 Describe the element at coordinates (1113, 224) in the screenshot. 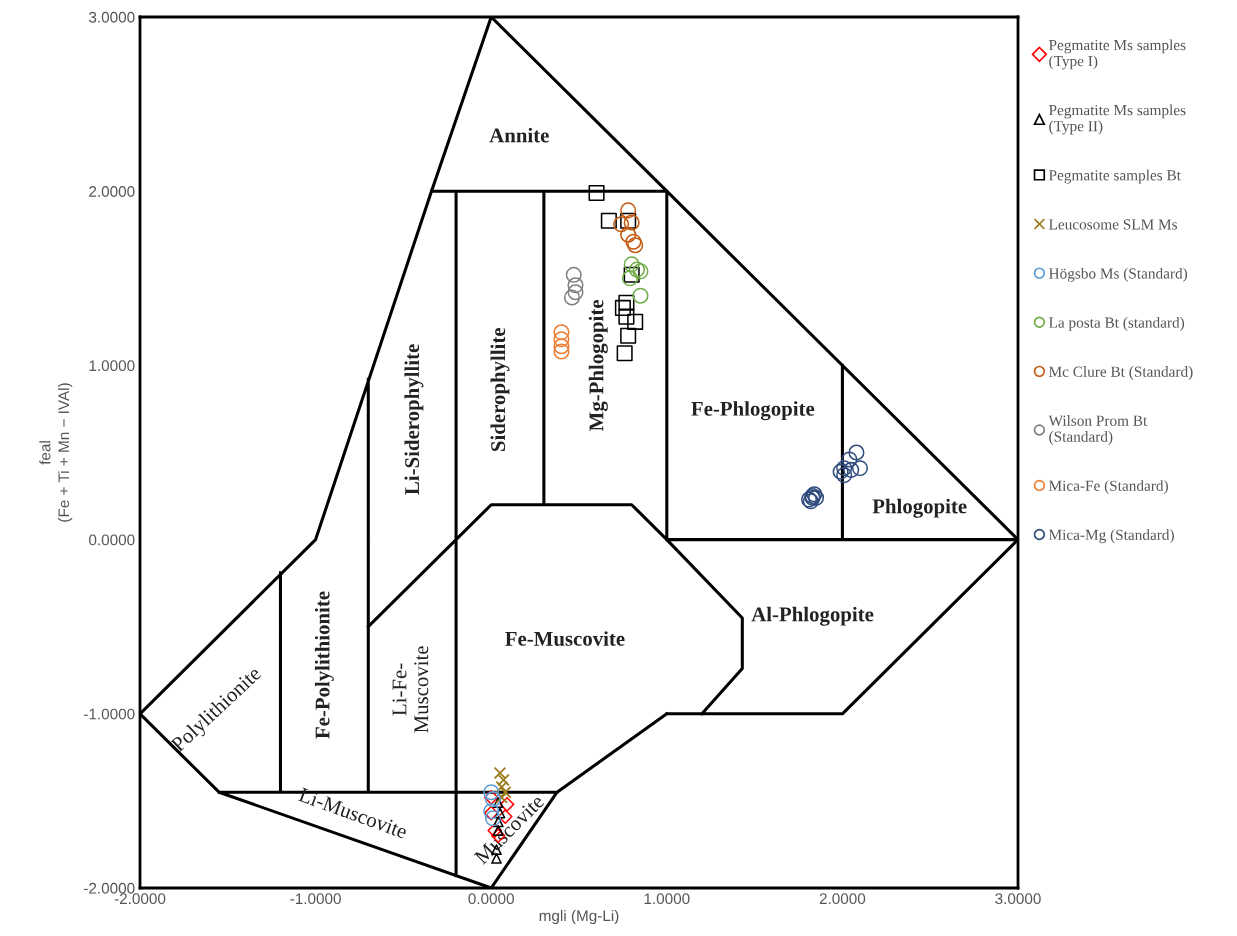

I see `legend-label: Leucosome SLM Ms` at that location.